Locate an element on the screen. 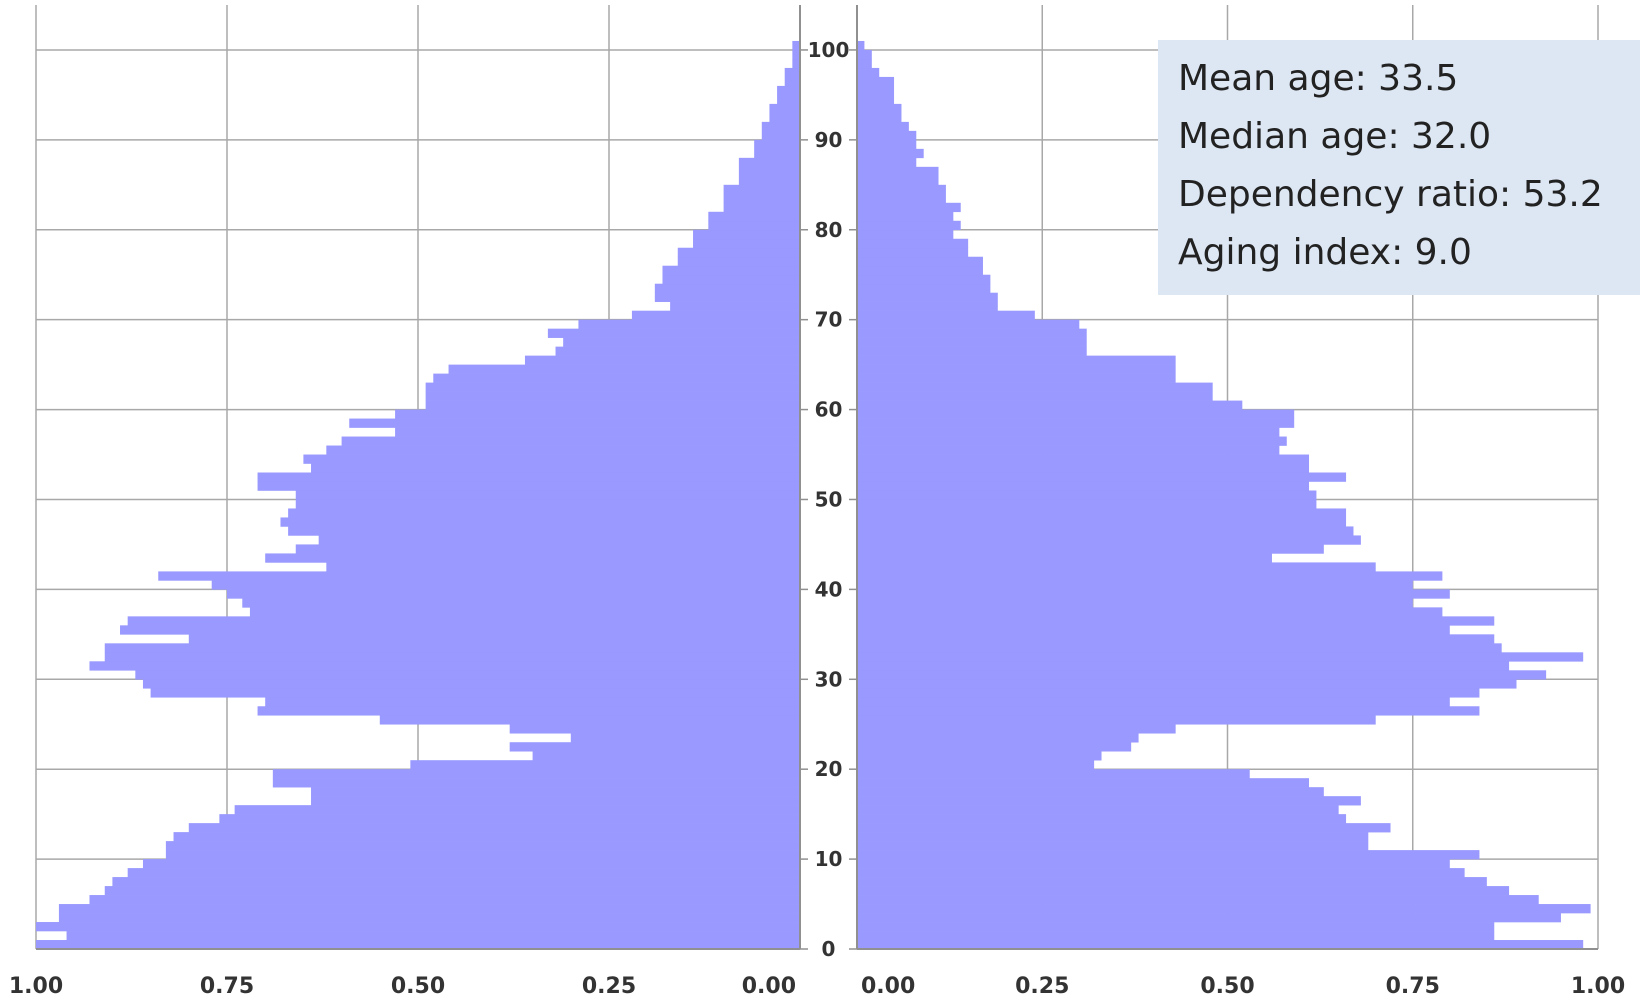  age-tick-label: 30 is located at coordinates (829, 679).